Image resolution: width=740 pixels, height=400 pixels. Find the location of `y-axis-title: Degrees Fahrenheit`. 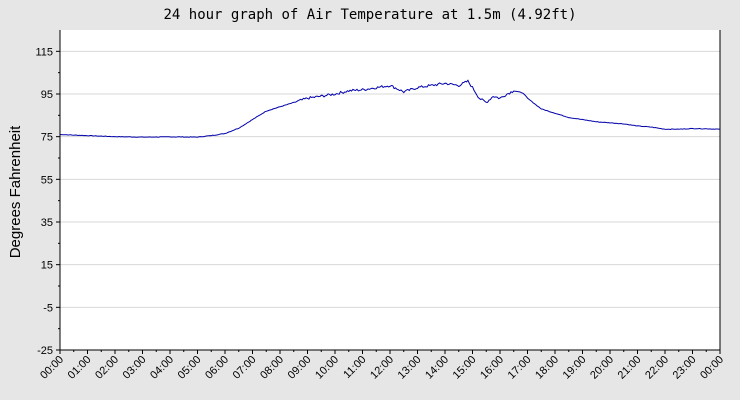

y-axis-title: Degrees Fahrenheit is located at coordinates (15, 191).